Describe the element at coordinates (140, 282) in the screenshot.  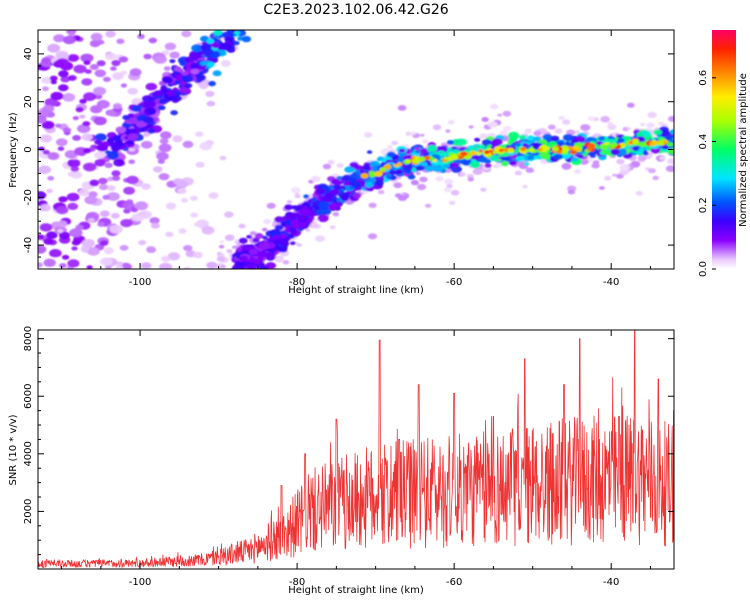
I see `x-tick-label: -100` at that location.